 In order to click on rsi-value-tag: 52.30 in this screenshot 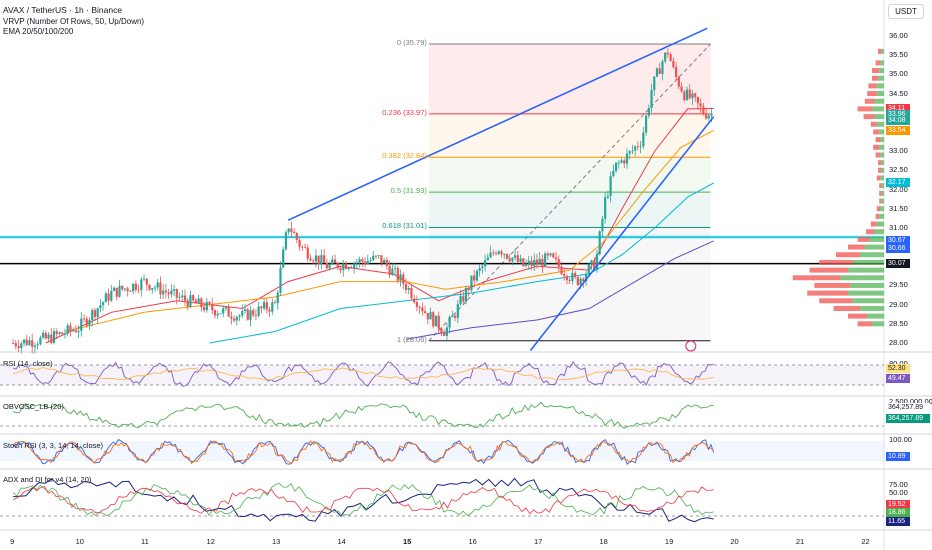, I will do `click(898, 368)`.